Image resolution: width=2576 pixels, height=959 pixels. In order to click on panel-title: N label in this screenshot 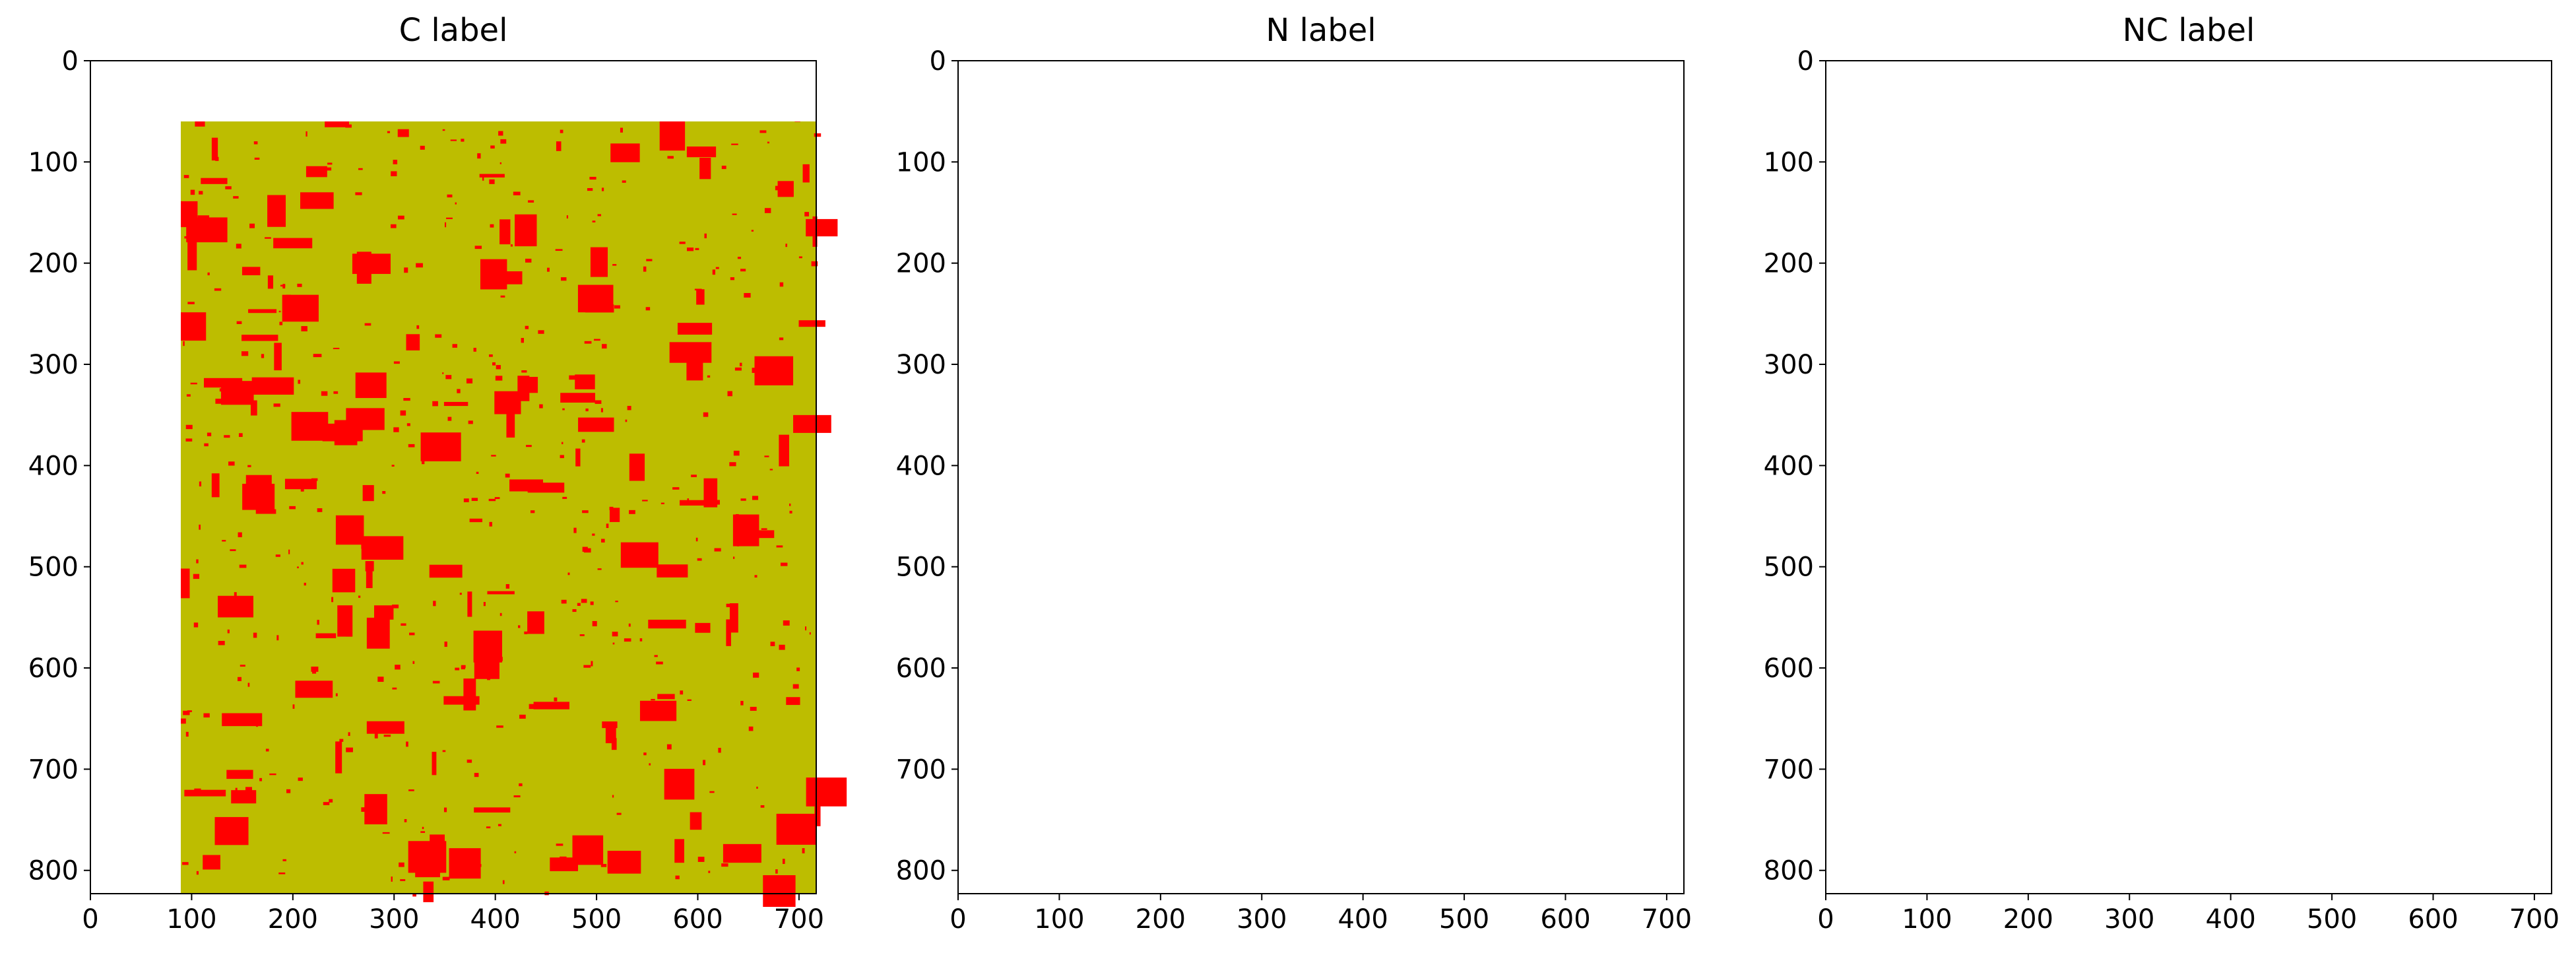, I will do `click(1321, 31)`.